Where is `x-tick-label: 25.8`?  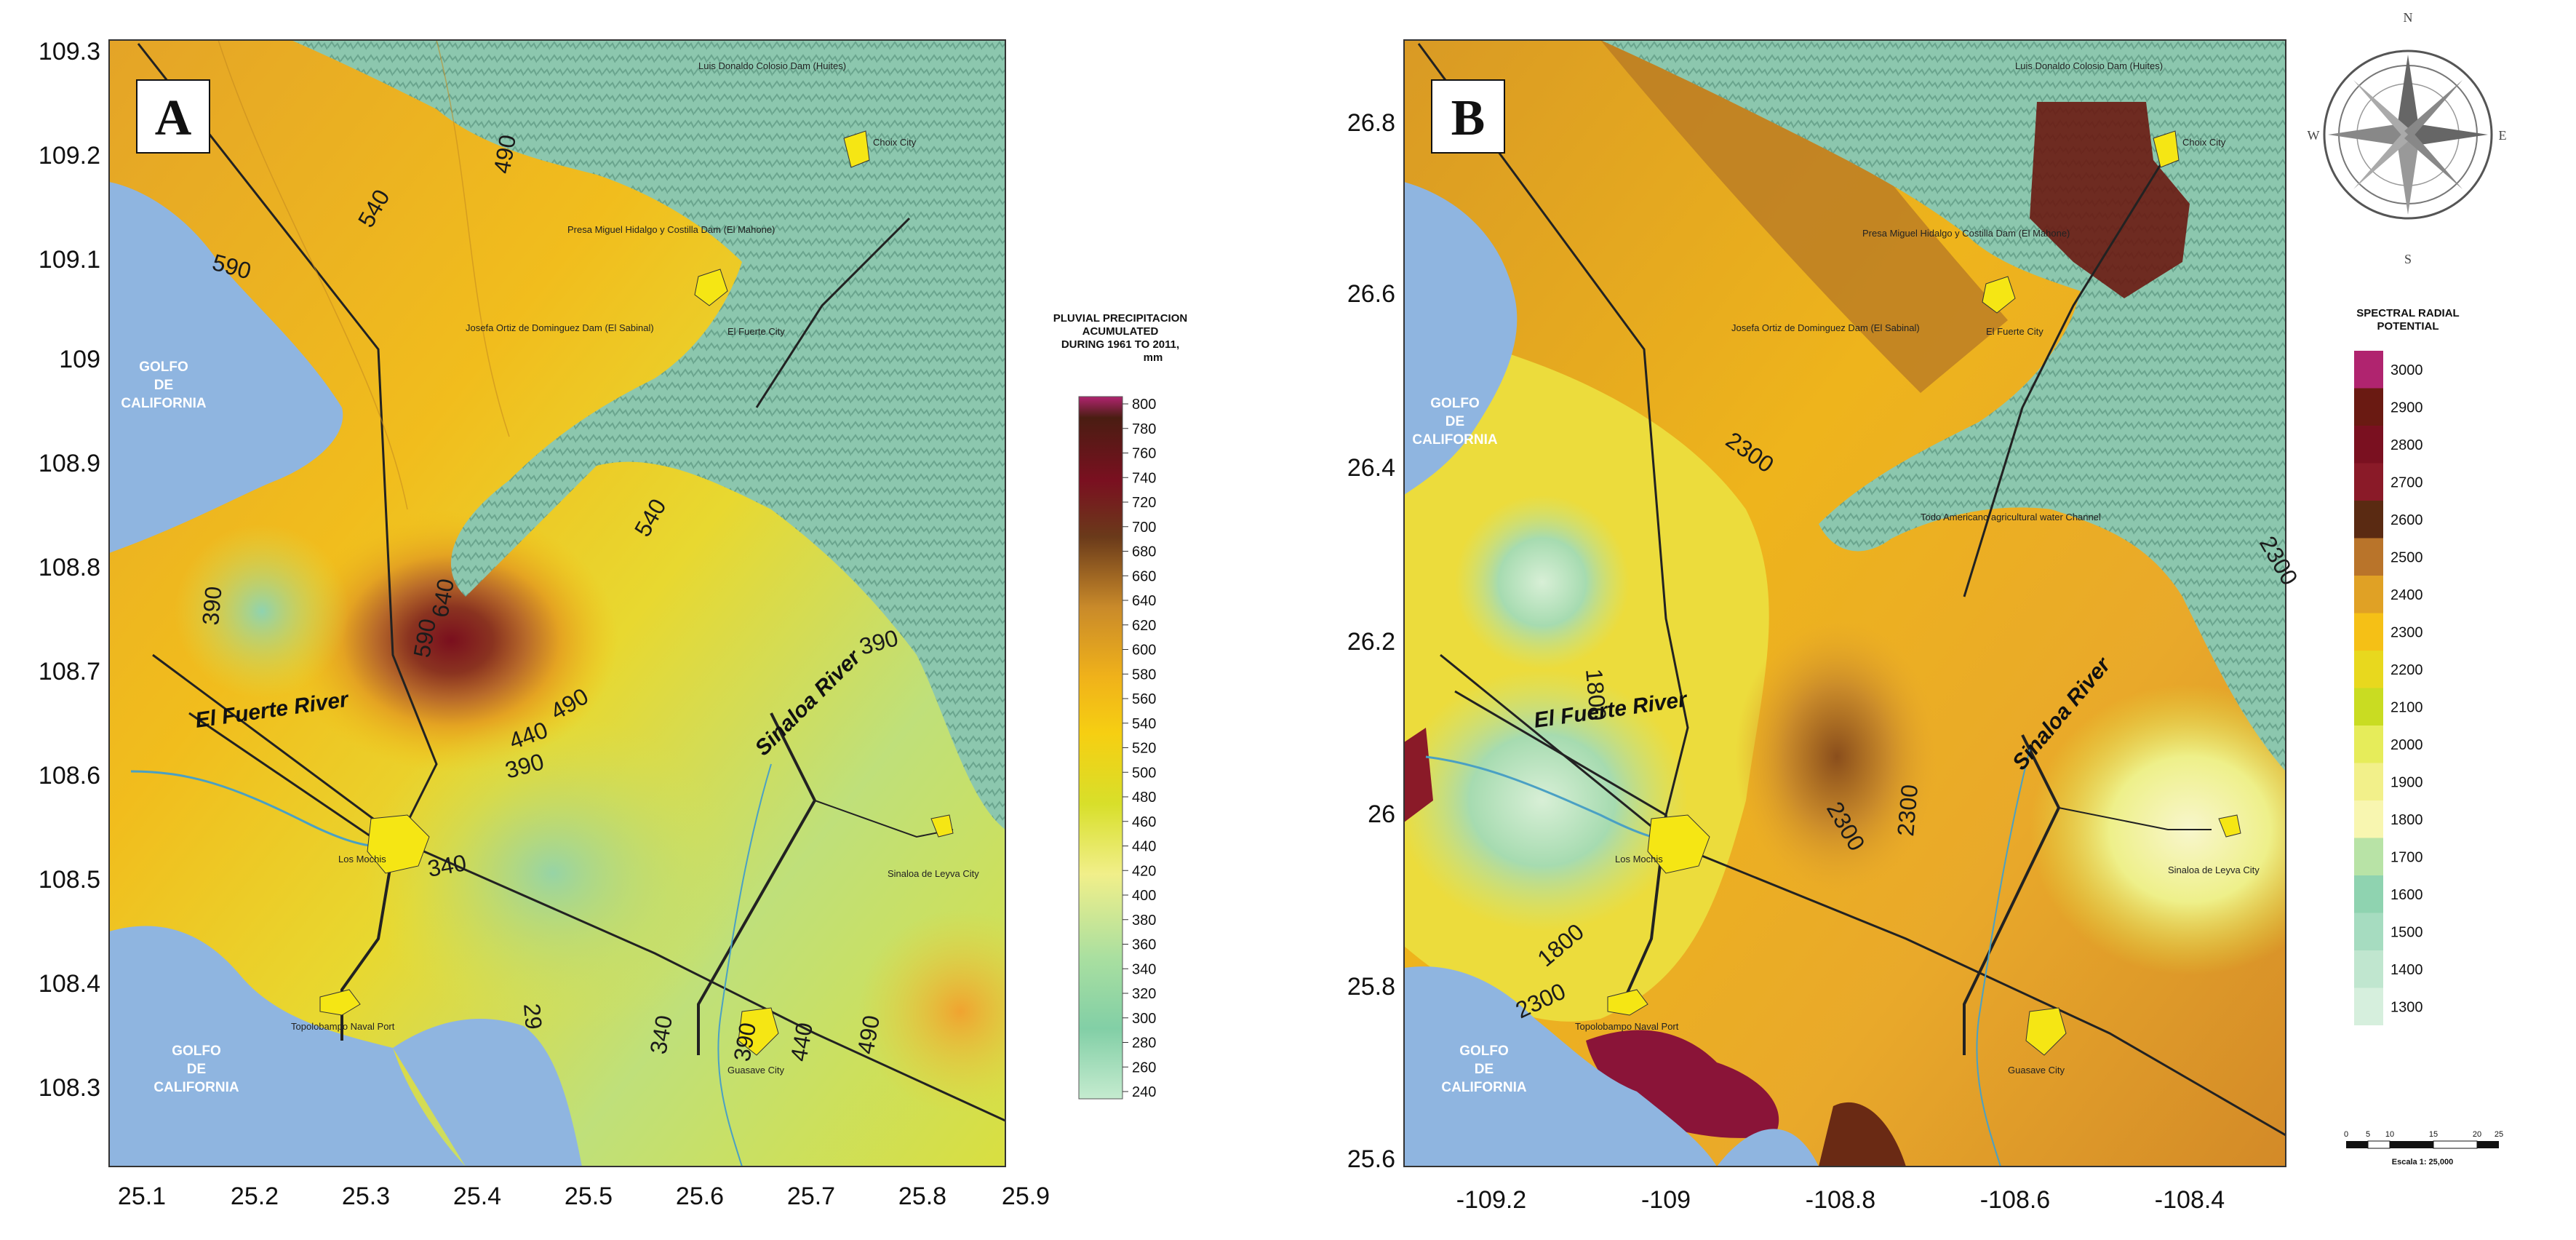 x-tick-label: 25.8 is located at coordinates (922, 1196).